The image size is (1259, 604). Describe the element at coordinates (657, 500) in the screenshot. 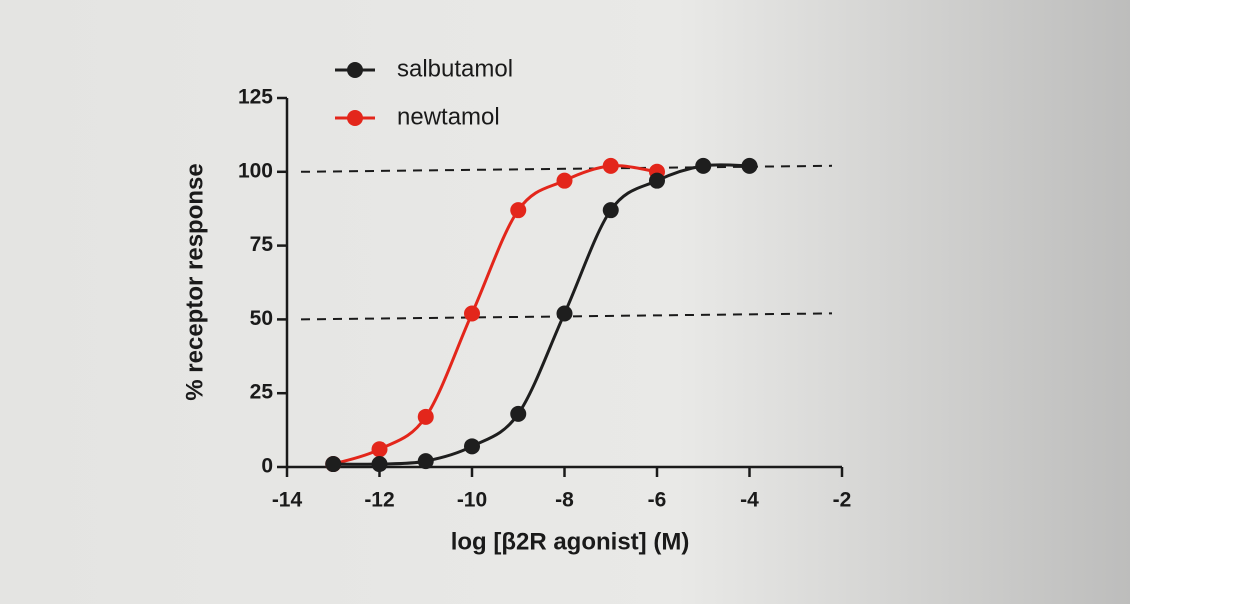

I see `x-tick-label: -6` at that location.